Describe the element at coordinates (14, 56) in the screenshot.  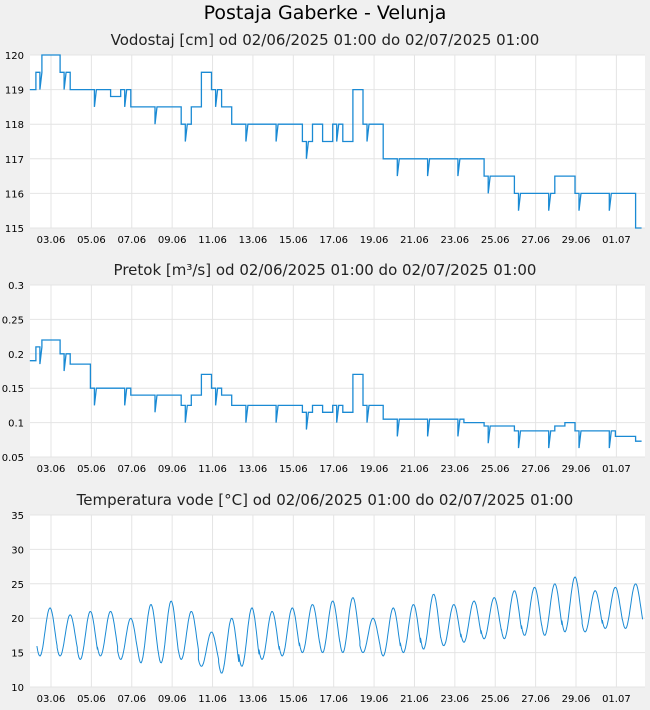
I see `y-tick-label: 120` at that location.